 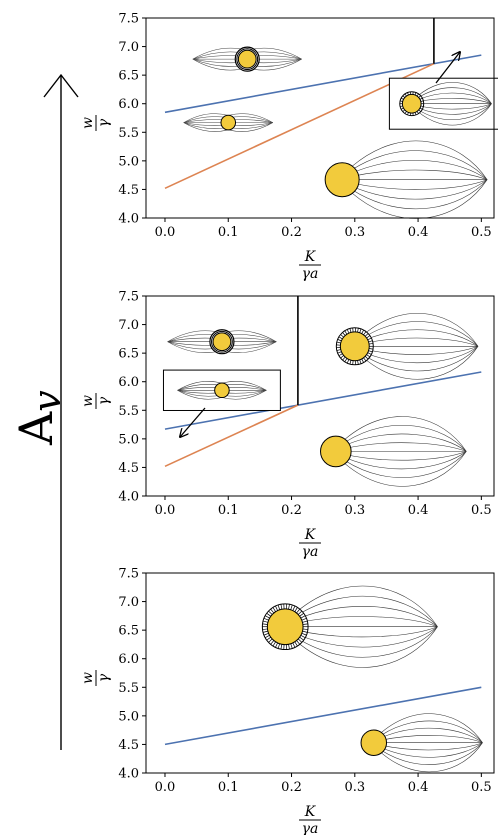 I want to click on x-tick-label: 0.3, so click(x=354, y=787).